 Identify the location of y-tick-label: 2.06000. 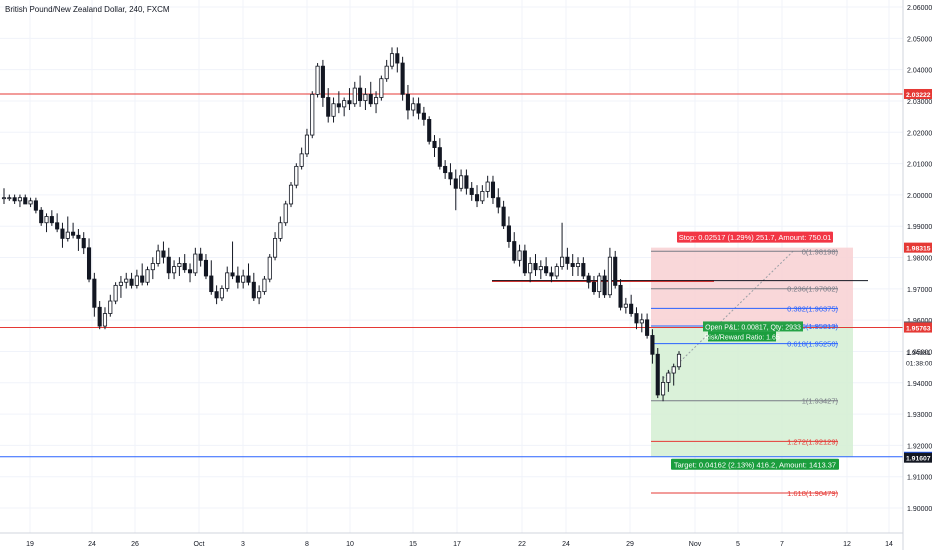
(919, 8).